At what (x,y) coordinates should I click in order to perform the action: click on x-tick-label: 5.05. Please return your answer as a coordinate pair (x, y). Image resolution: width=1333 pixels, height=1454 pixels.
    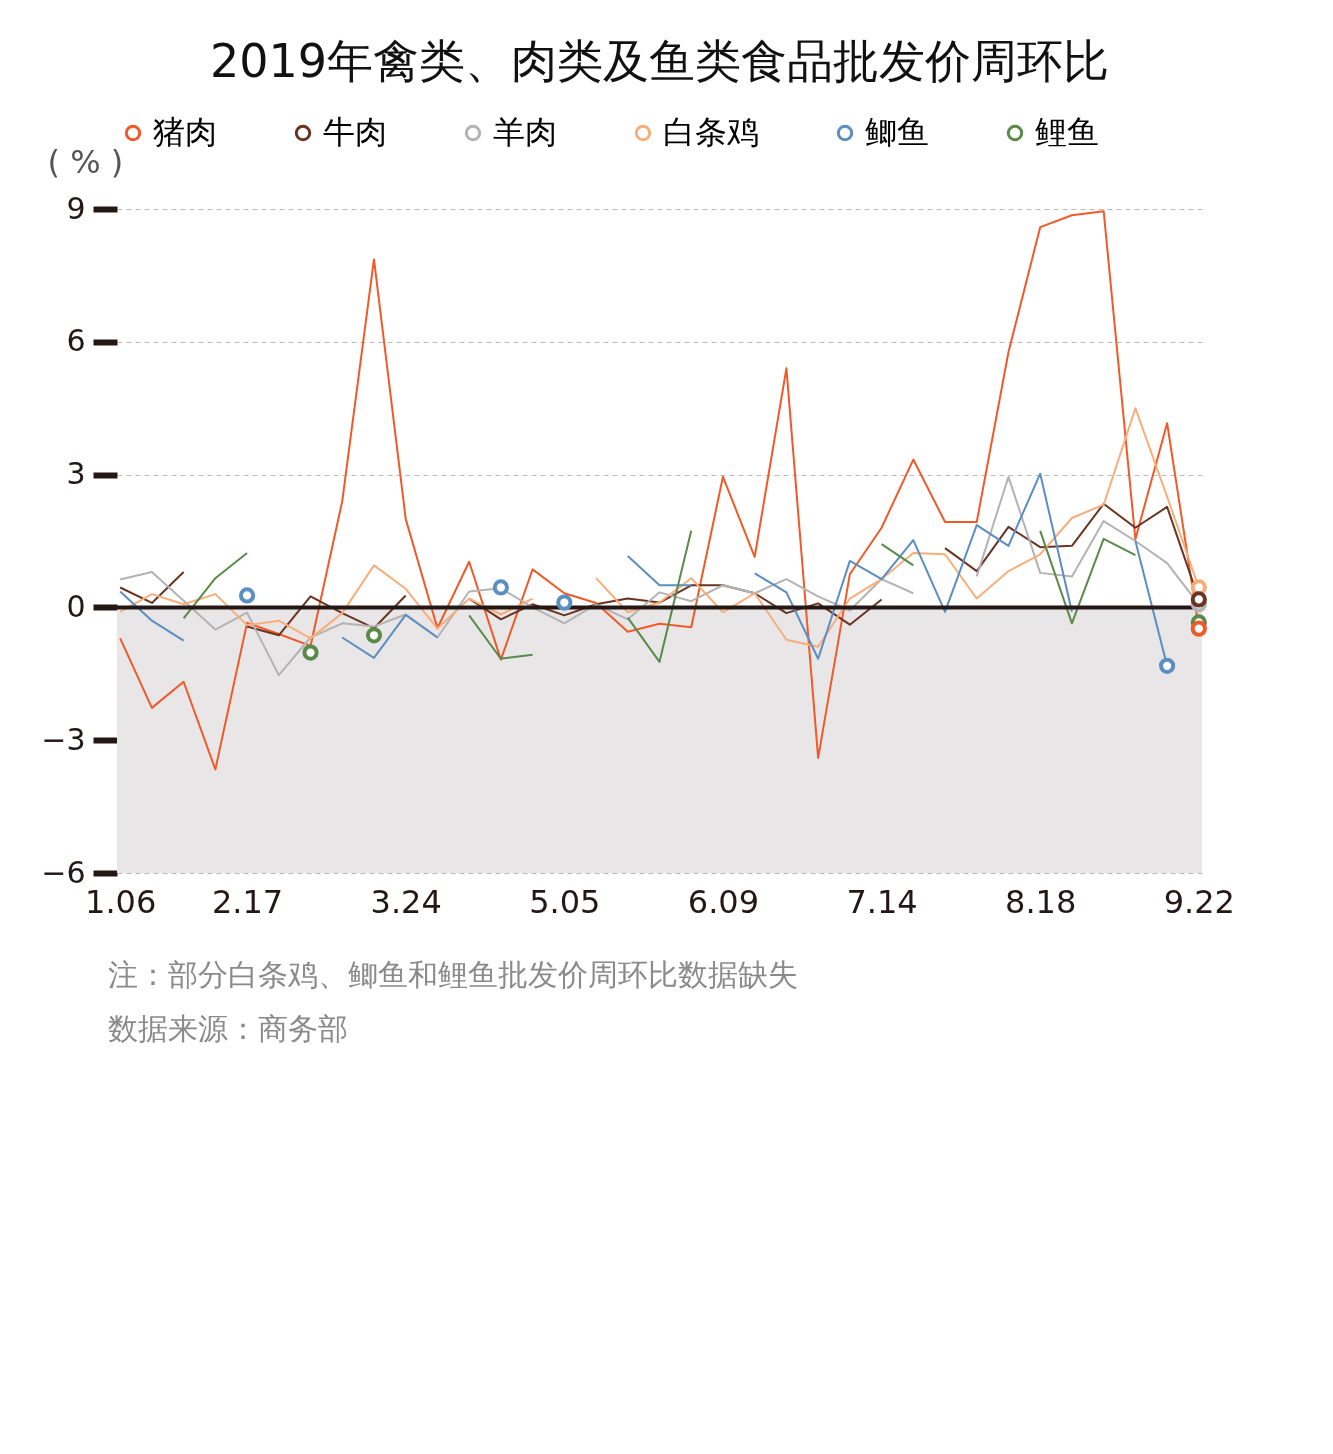
    Looking at the image, I should click on (565, 901).